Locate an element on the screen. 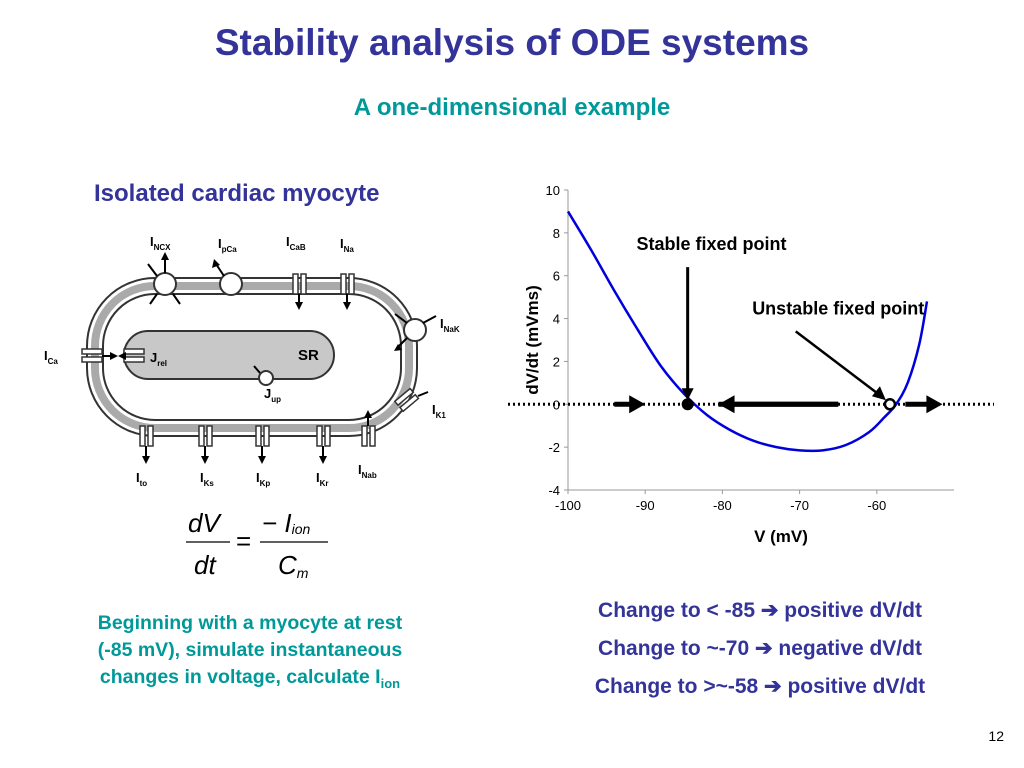 The width and height of the screenshot is (1024, 768). label-ipca: IpCa is located at coordinates (227, 245).